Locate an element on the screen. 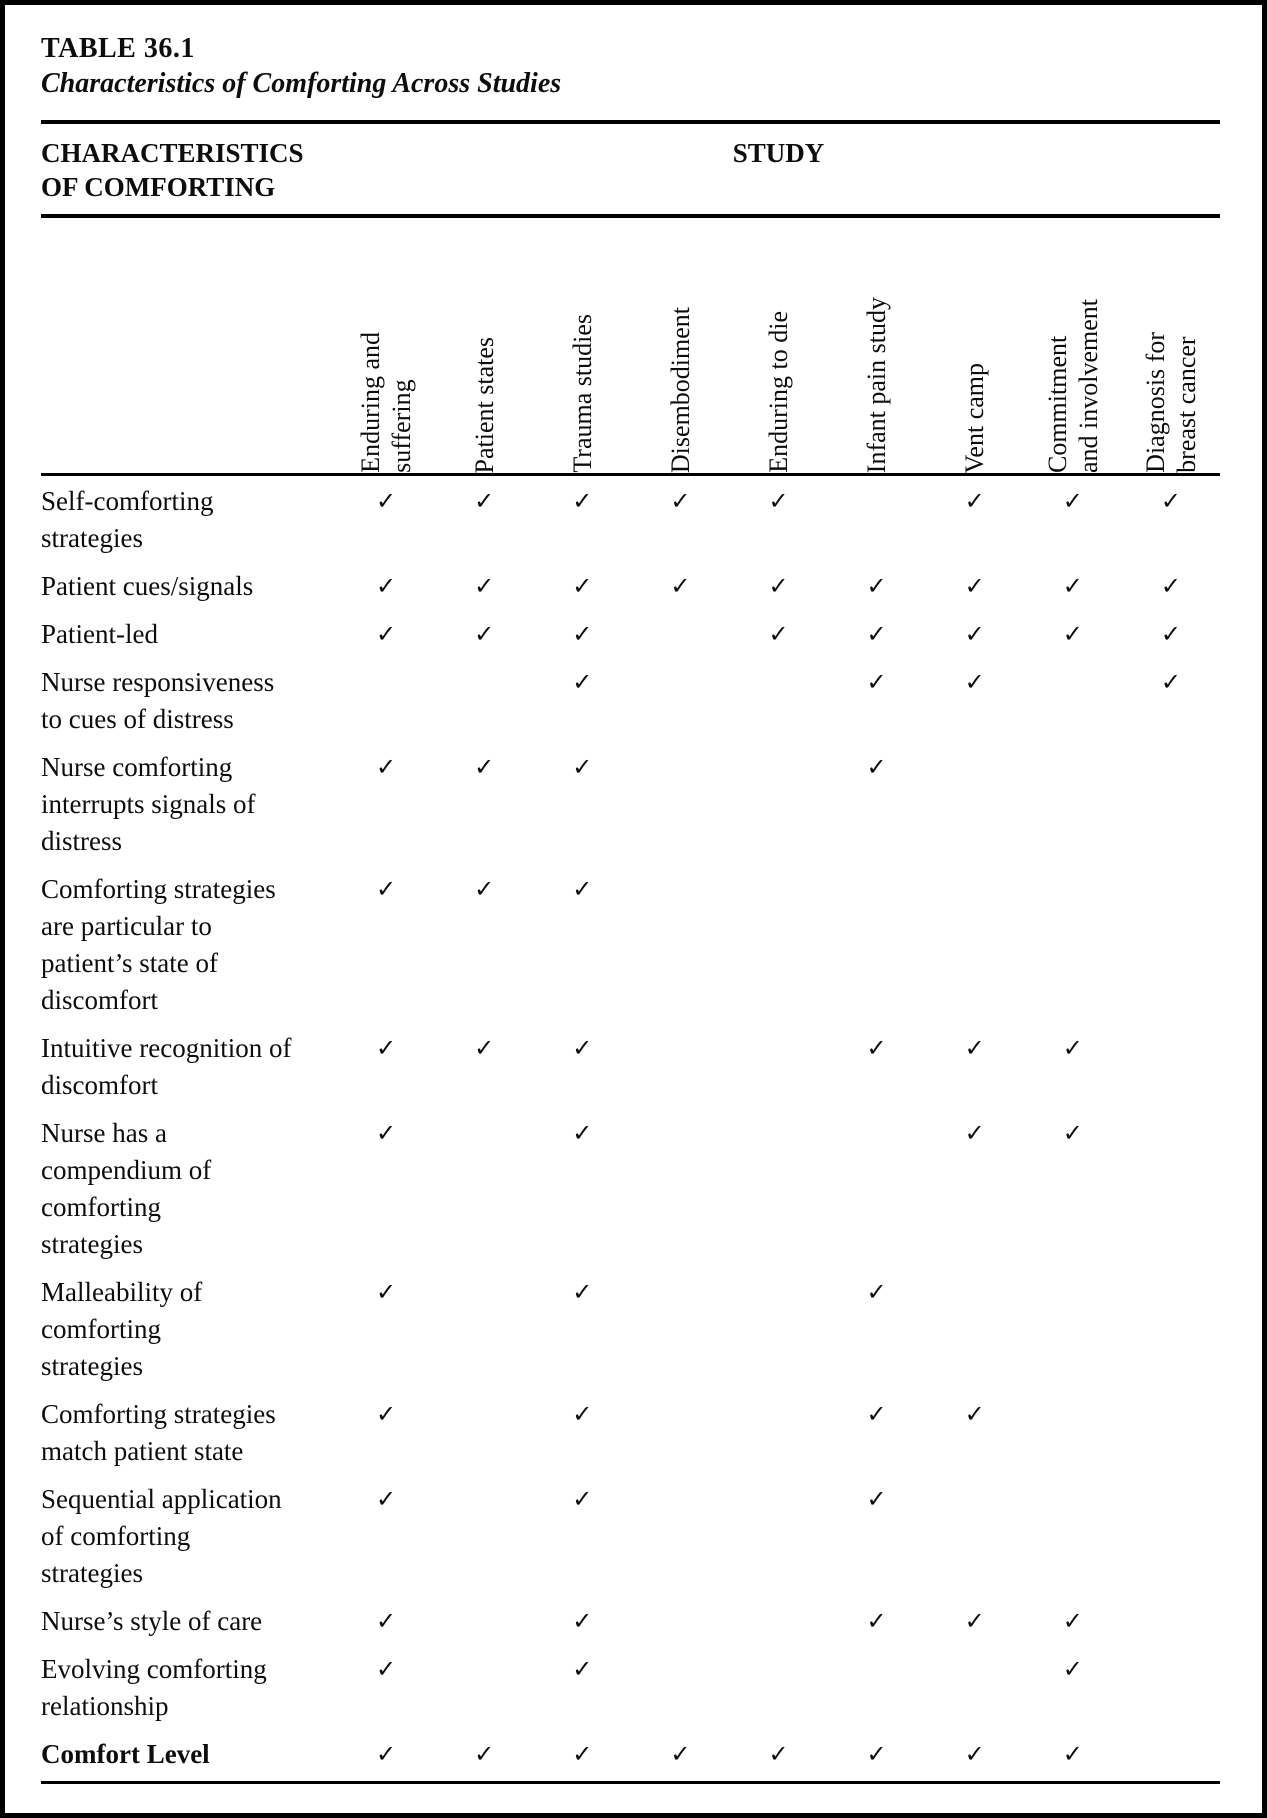  study-column-header-7: Commitment and involvement is located at coordinates (1073, 345).